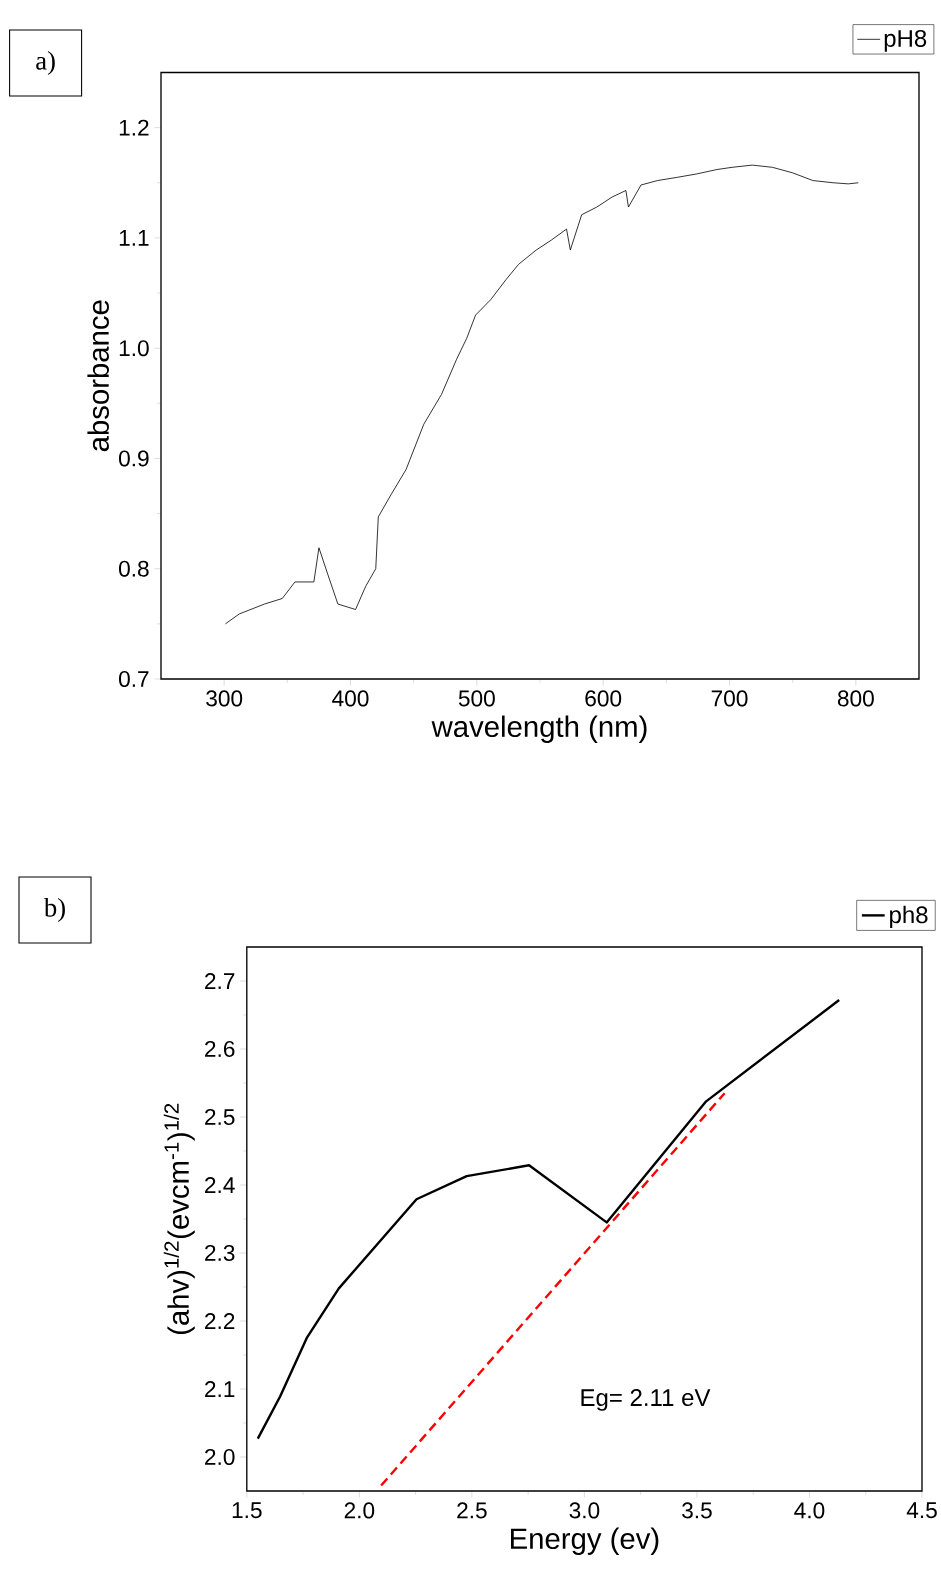  Describe the element at coordinates (133, 458) in the screenshot. I see `y-tick-label: 0.9` at that location.